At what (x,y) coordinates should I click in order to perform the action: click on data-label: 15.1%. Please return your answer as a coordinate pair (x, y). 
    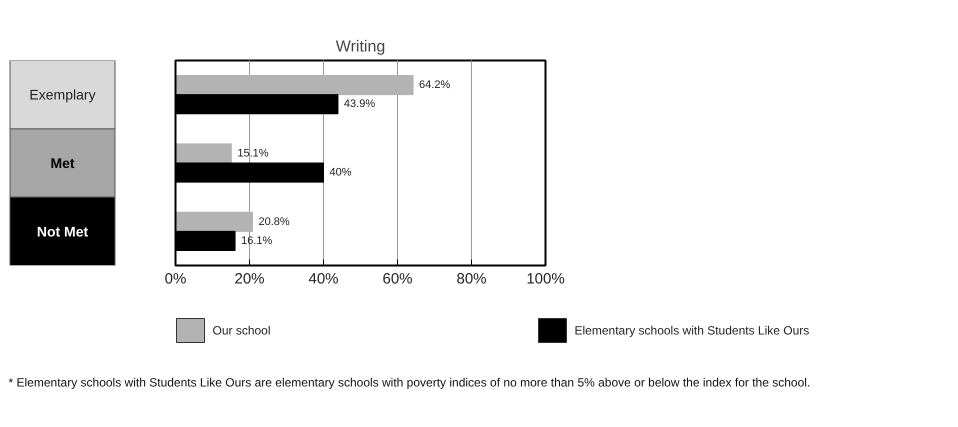
    Looking at the image, I should click on (253, 153).